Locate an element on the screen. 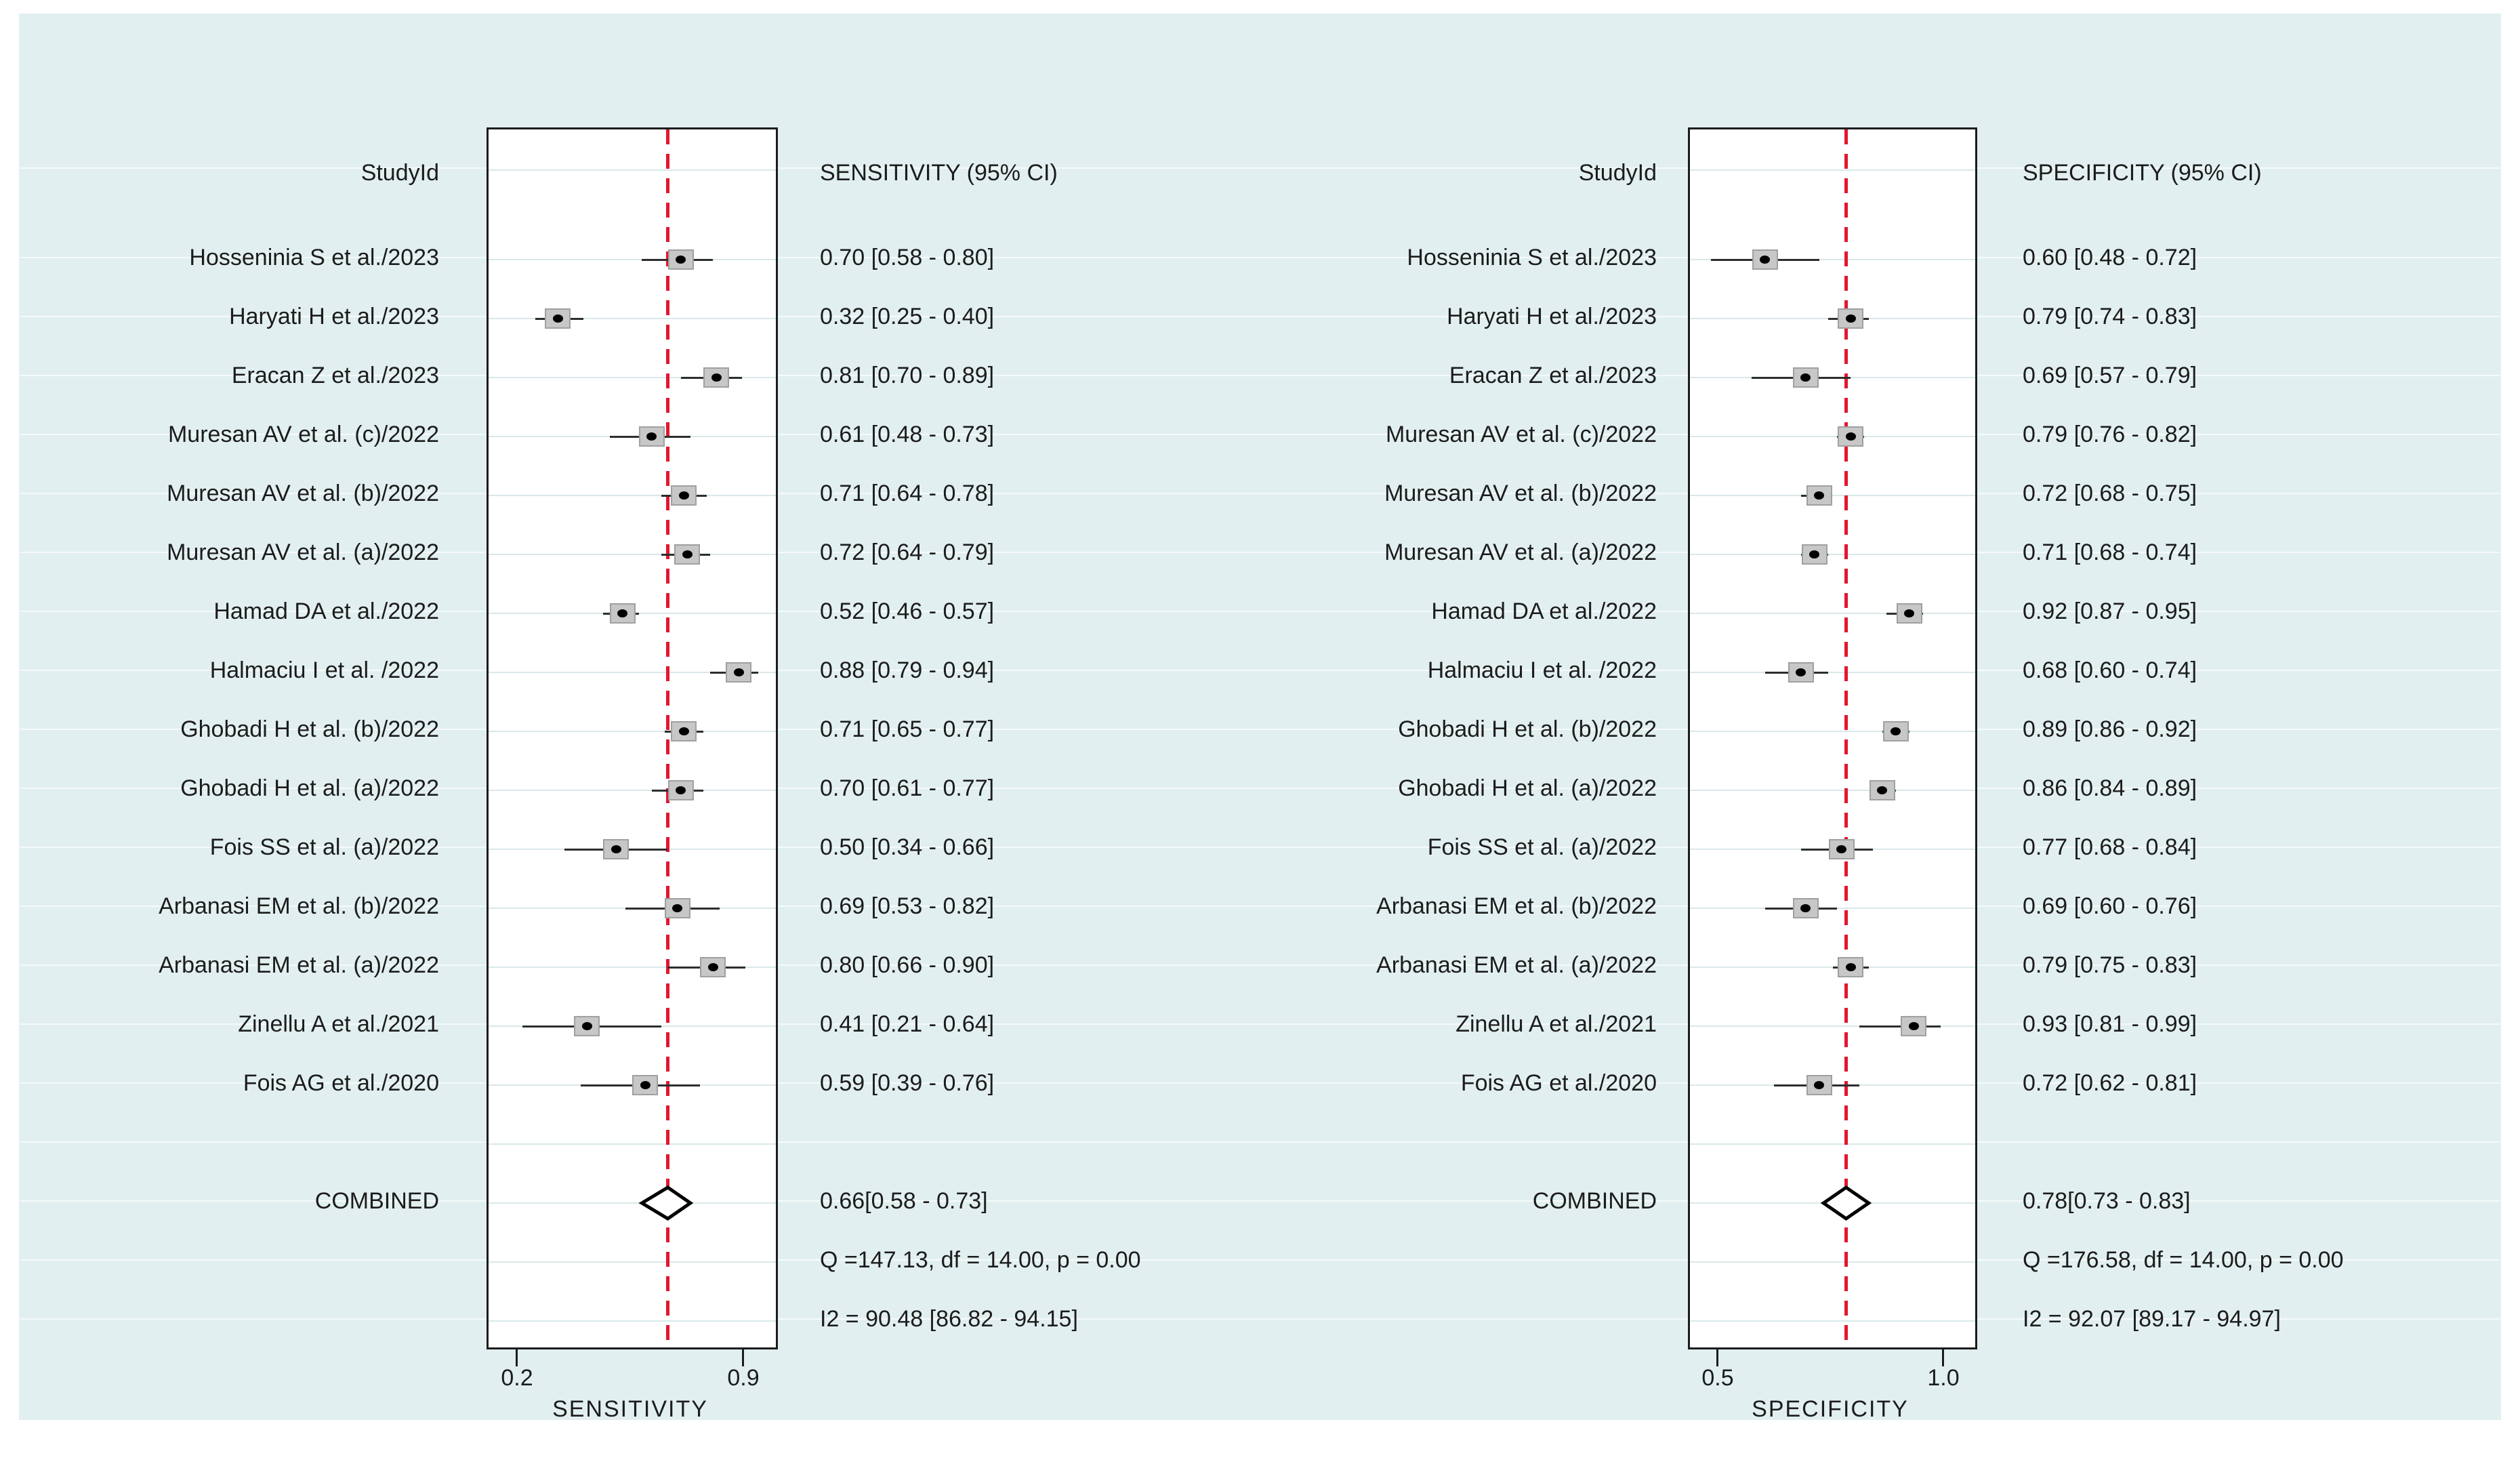 Image resolution: width=2520 pixels, height=1464 pixels. ci-value: 0.72 [0.64 - 0.79] is located at coordinates (907, 552).